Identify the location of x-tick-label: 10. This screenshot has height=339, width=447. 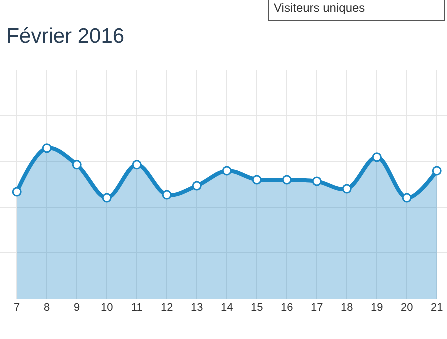
(107, 308).